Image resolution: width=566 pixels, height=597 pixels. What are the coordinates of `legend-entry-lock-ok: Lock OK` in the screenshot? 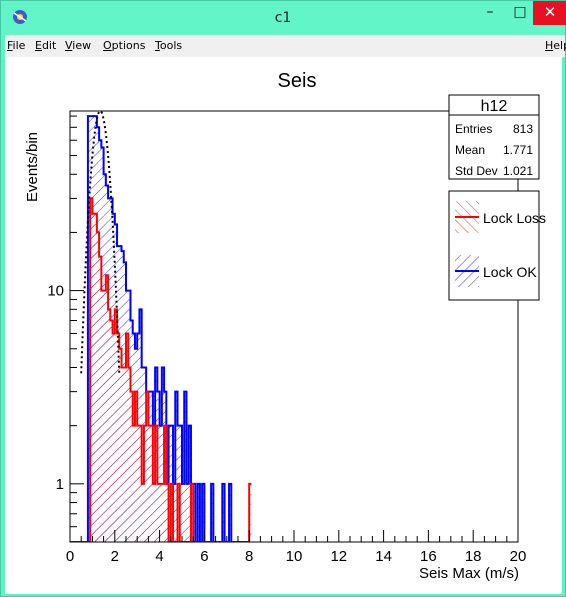 It's located at (496, 271).